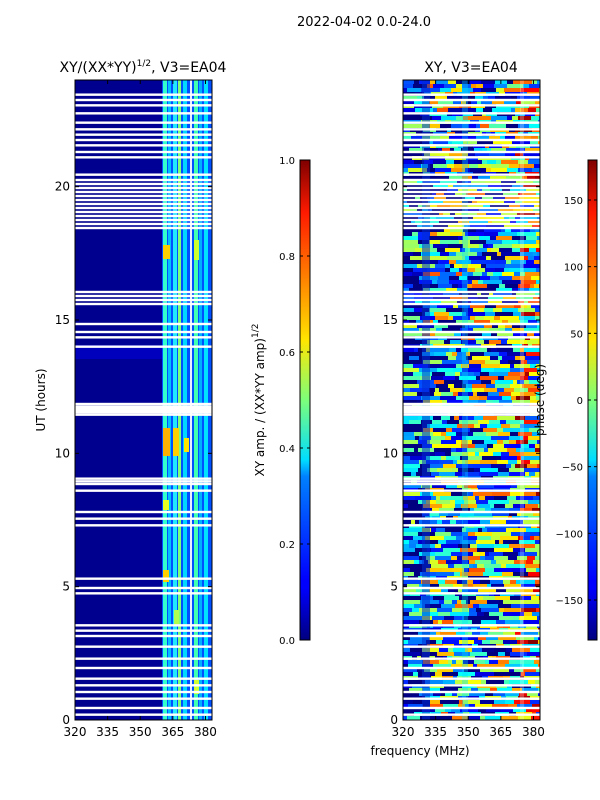  Describe the element at coordinates (540, 400) in the screenshot. I see `phase-colorbar-label: phase (deg)` at that location.